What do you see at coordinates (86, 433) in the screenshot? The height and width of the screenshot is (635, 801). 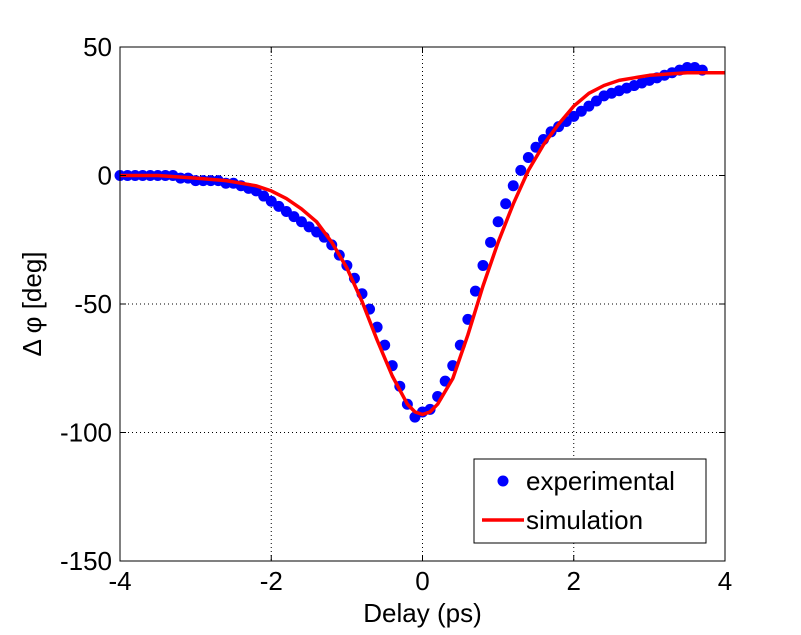 I see `y-tick-label: -100` at bounding box center [86, 433].